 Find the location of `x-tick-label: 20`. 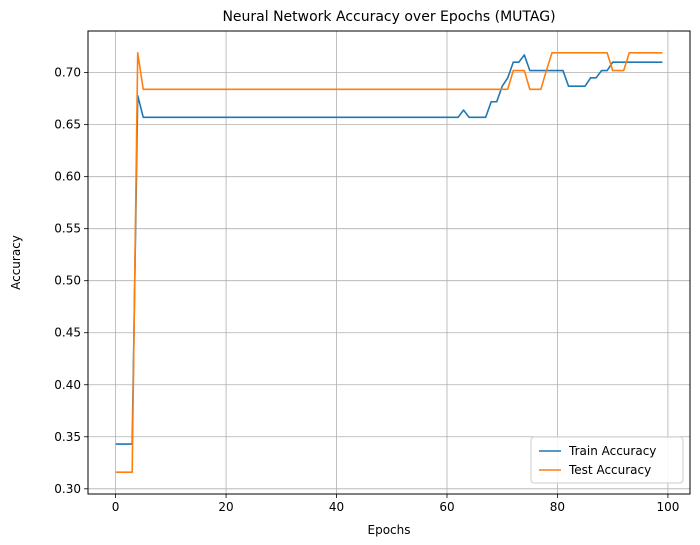

x-tick-label: 20 is located at coordinates (225, 507).